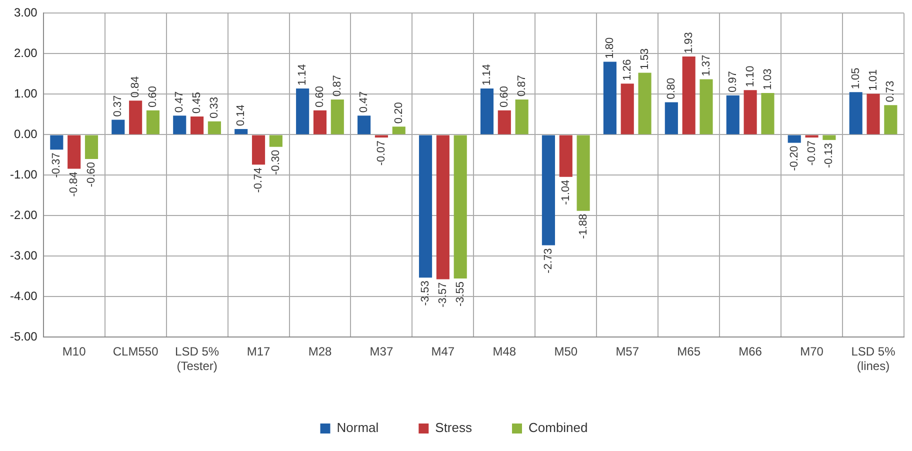 This screenshot has width=912, height=451. Describe the element at coordinates (873, 80) in the screenshot. I see `data-label: 1.01` at that location.